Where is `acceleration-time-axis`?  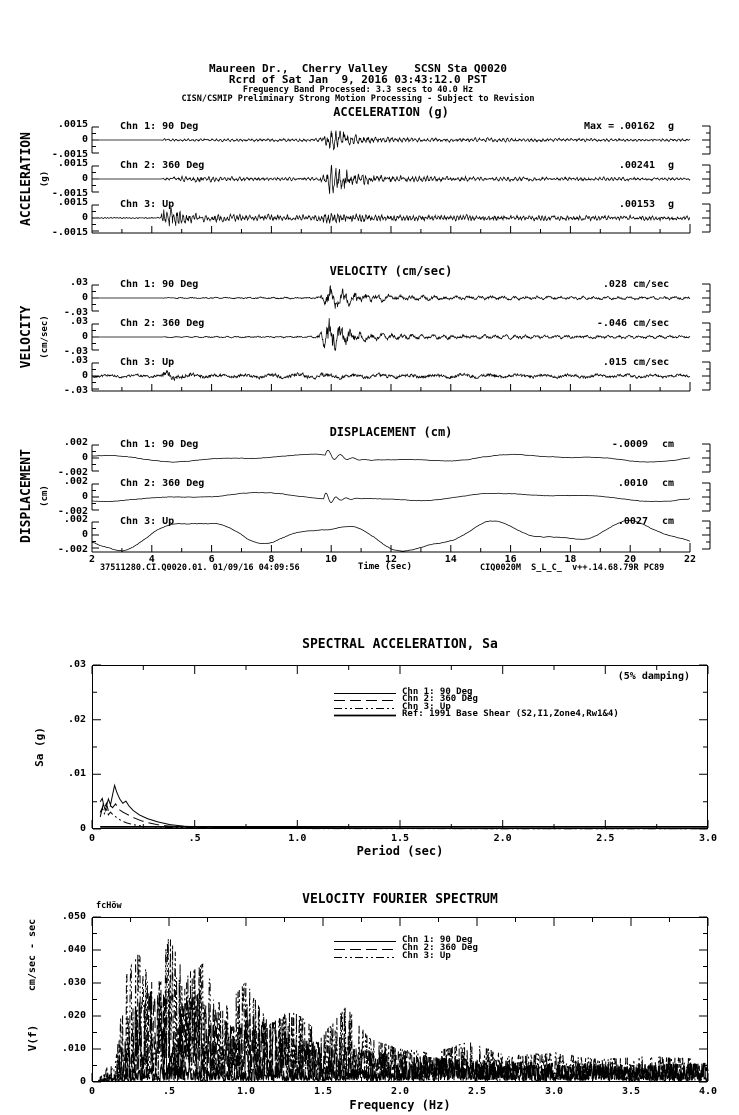
acceleration-time-axis is located at coordinates (391, 229).